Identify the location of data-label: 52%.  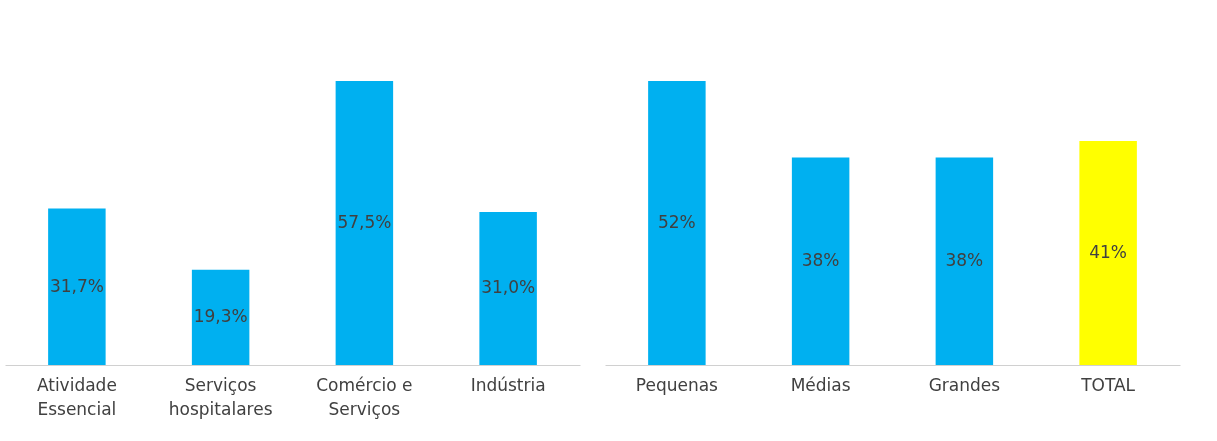
(676, 222).